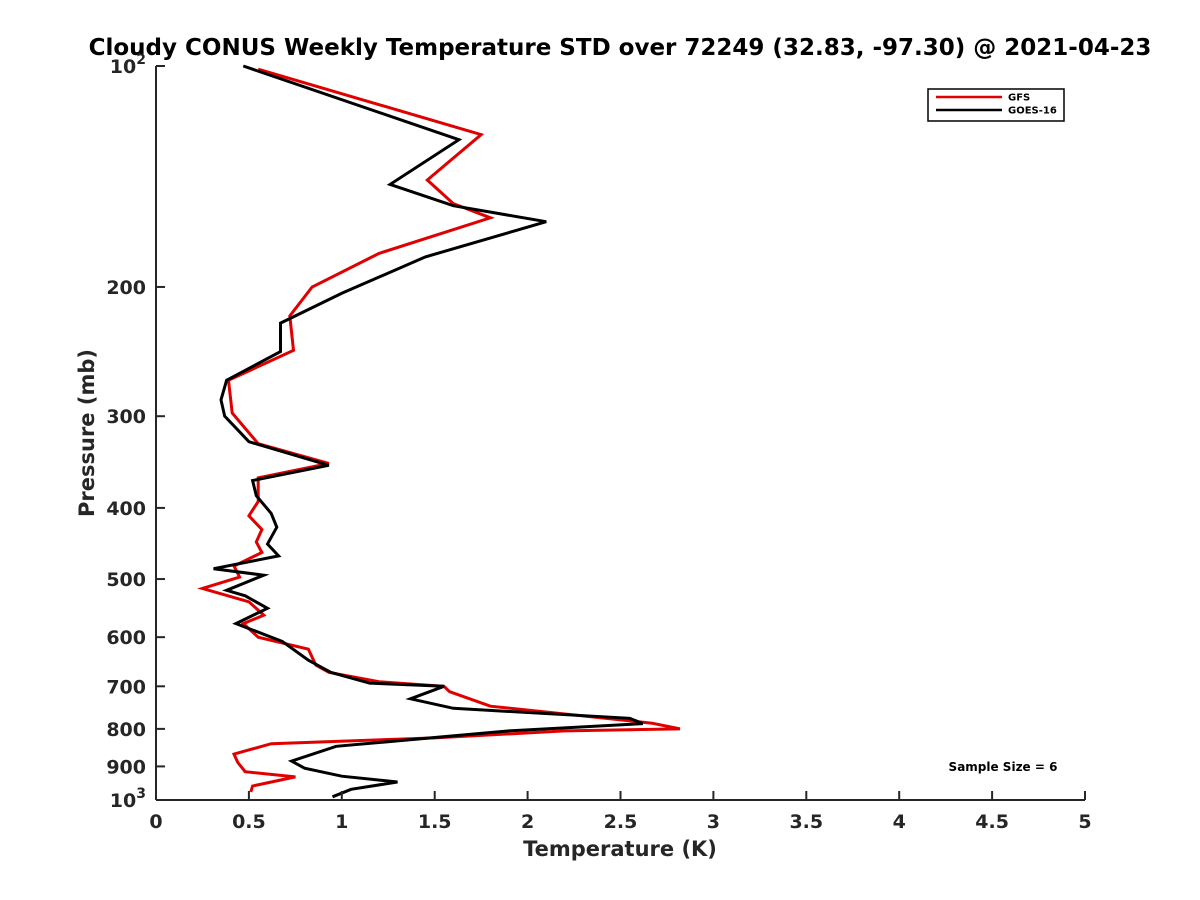  I want to click on x-axis-ticks: 0 0.5 1 1.5 2 2.5 3 3.5 4 4.5 5, so click(620, 812).